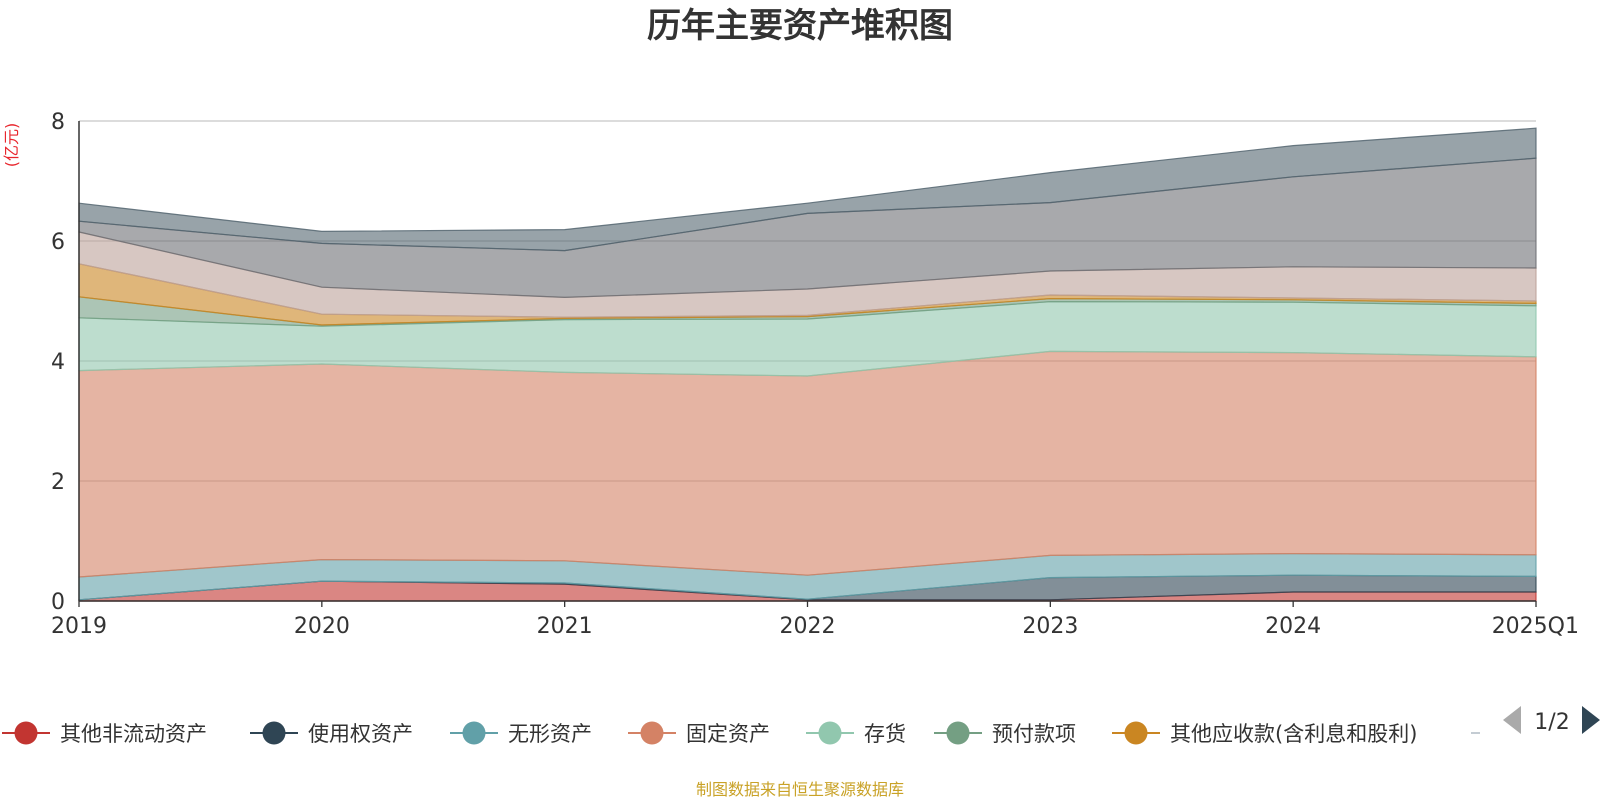 The image size is (1600, 800). Describe the element at coordinates (1512, 720) in the screenshot. I see `prev-page-arrow-icon` at that location.